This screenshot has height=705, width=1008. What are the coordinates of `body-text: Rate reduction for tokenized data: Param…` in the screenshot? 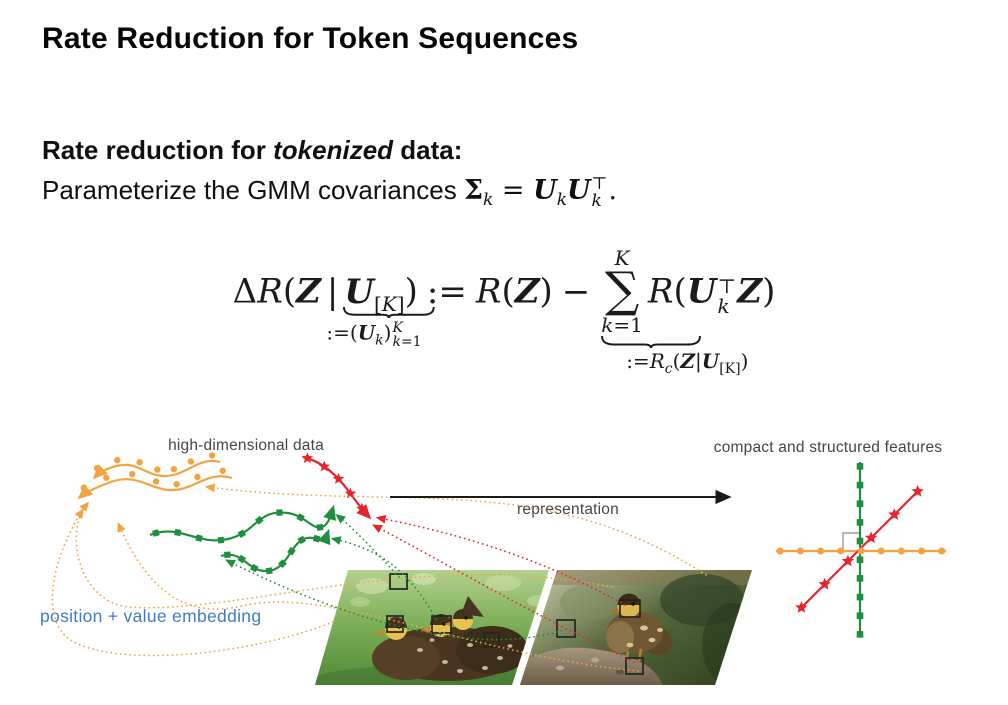 It's located at (329, 170).